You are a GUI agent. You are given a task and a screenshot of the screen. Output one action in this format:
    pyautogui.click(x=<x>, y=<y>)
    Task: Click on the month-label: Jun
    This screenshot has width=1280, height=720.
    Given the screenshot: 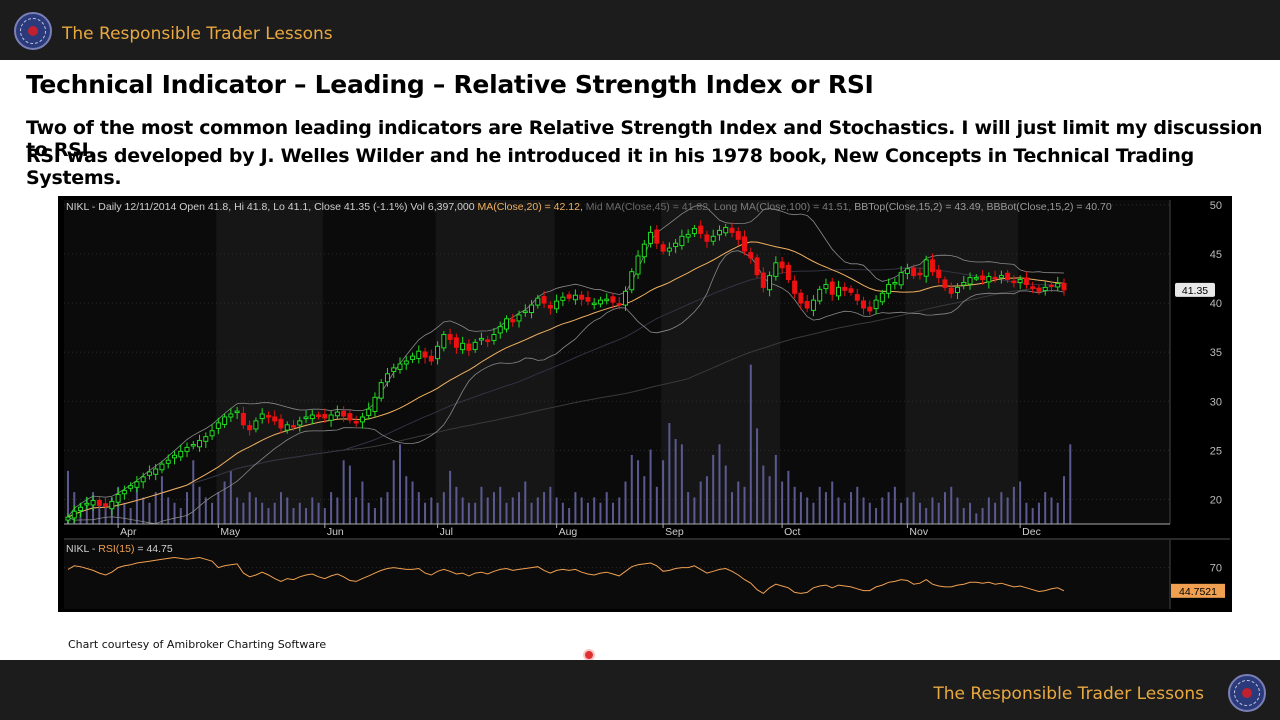 What is the action you would take?
    pyautogui.click(x=335, y=532)
    